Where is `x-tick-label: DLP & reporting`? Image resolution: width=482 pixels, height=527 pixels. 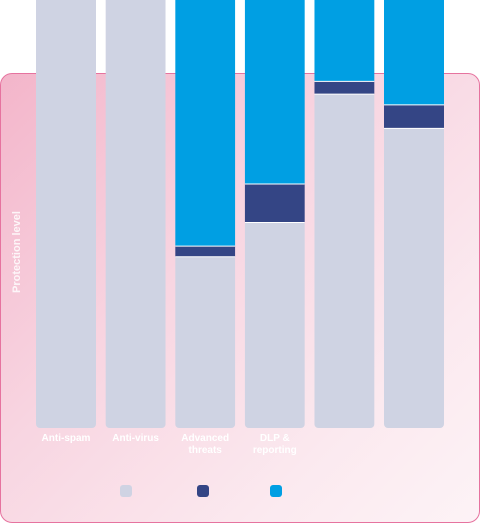 x-tick-label: DLP & reporting is located at coordinates (274, 444).